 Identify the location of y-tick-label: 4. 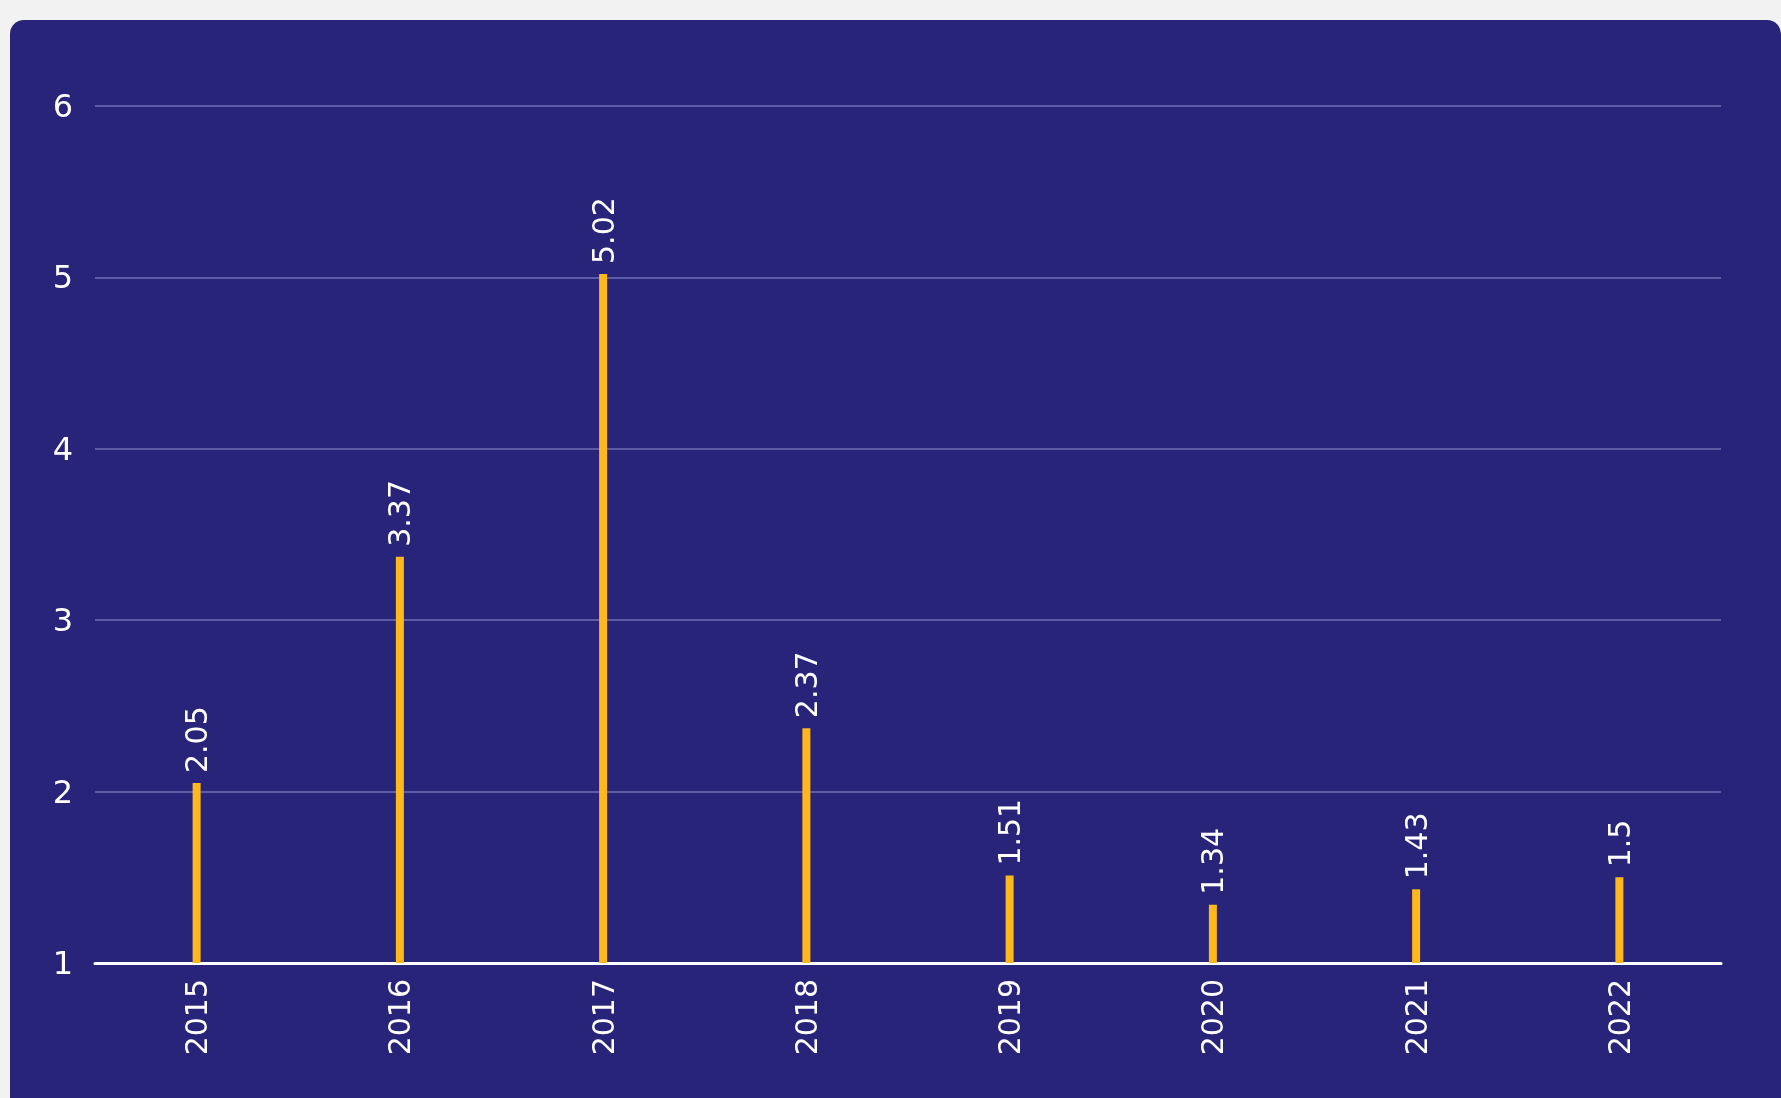
(62, 448).